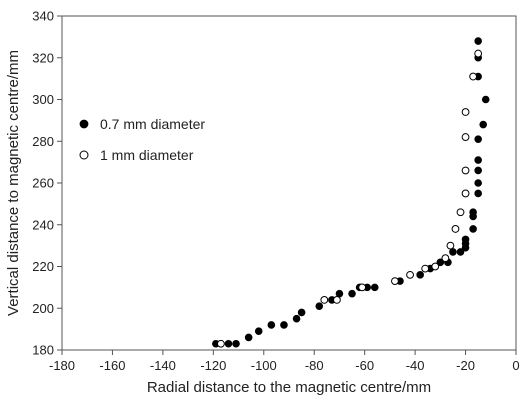 The height and width of the screenshot is (403, 522). What do you see at coordinates (163, 365) in the screenshot?
I see `x-tick-label: -140` at bounding box center [163, 365].